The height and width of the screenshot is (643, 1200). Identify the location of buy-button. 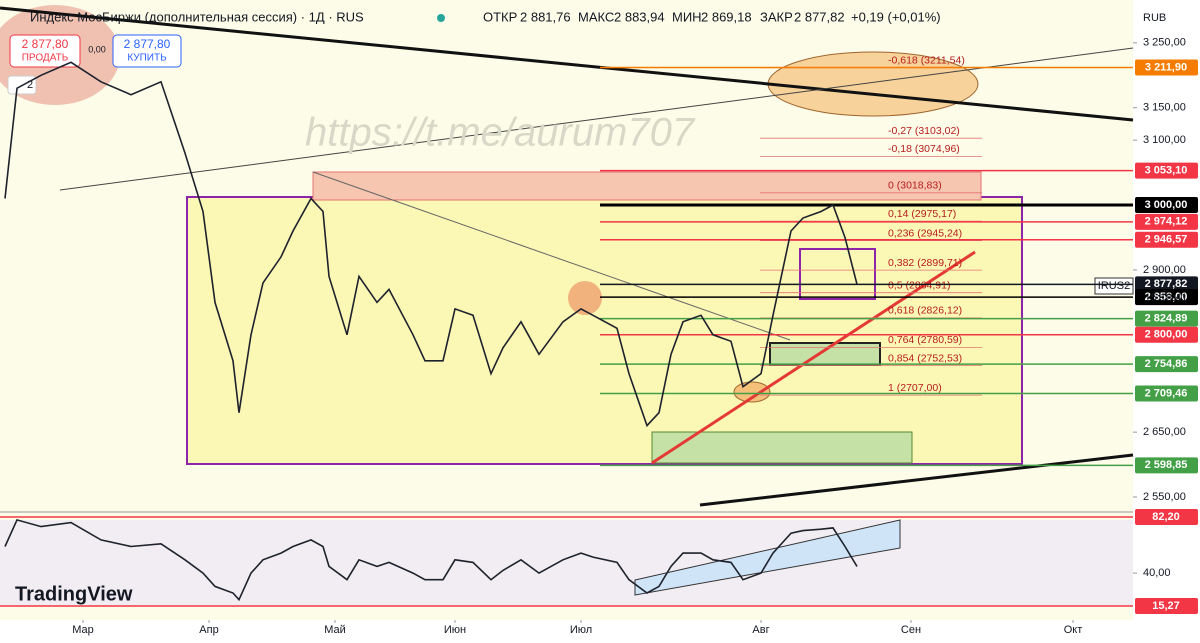
(147, 51).